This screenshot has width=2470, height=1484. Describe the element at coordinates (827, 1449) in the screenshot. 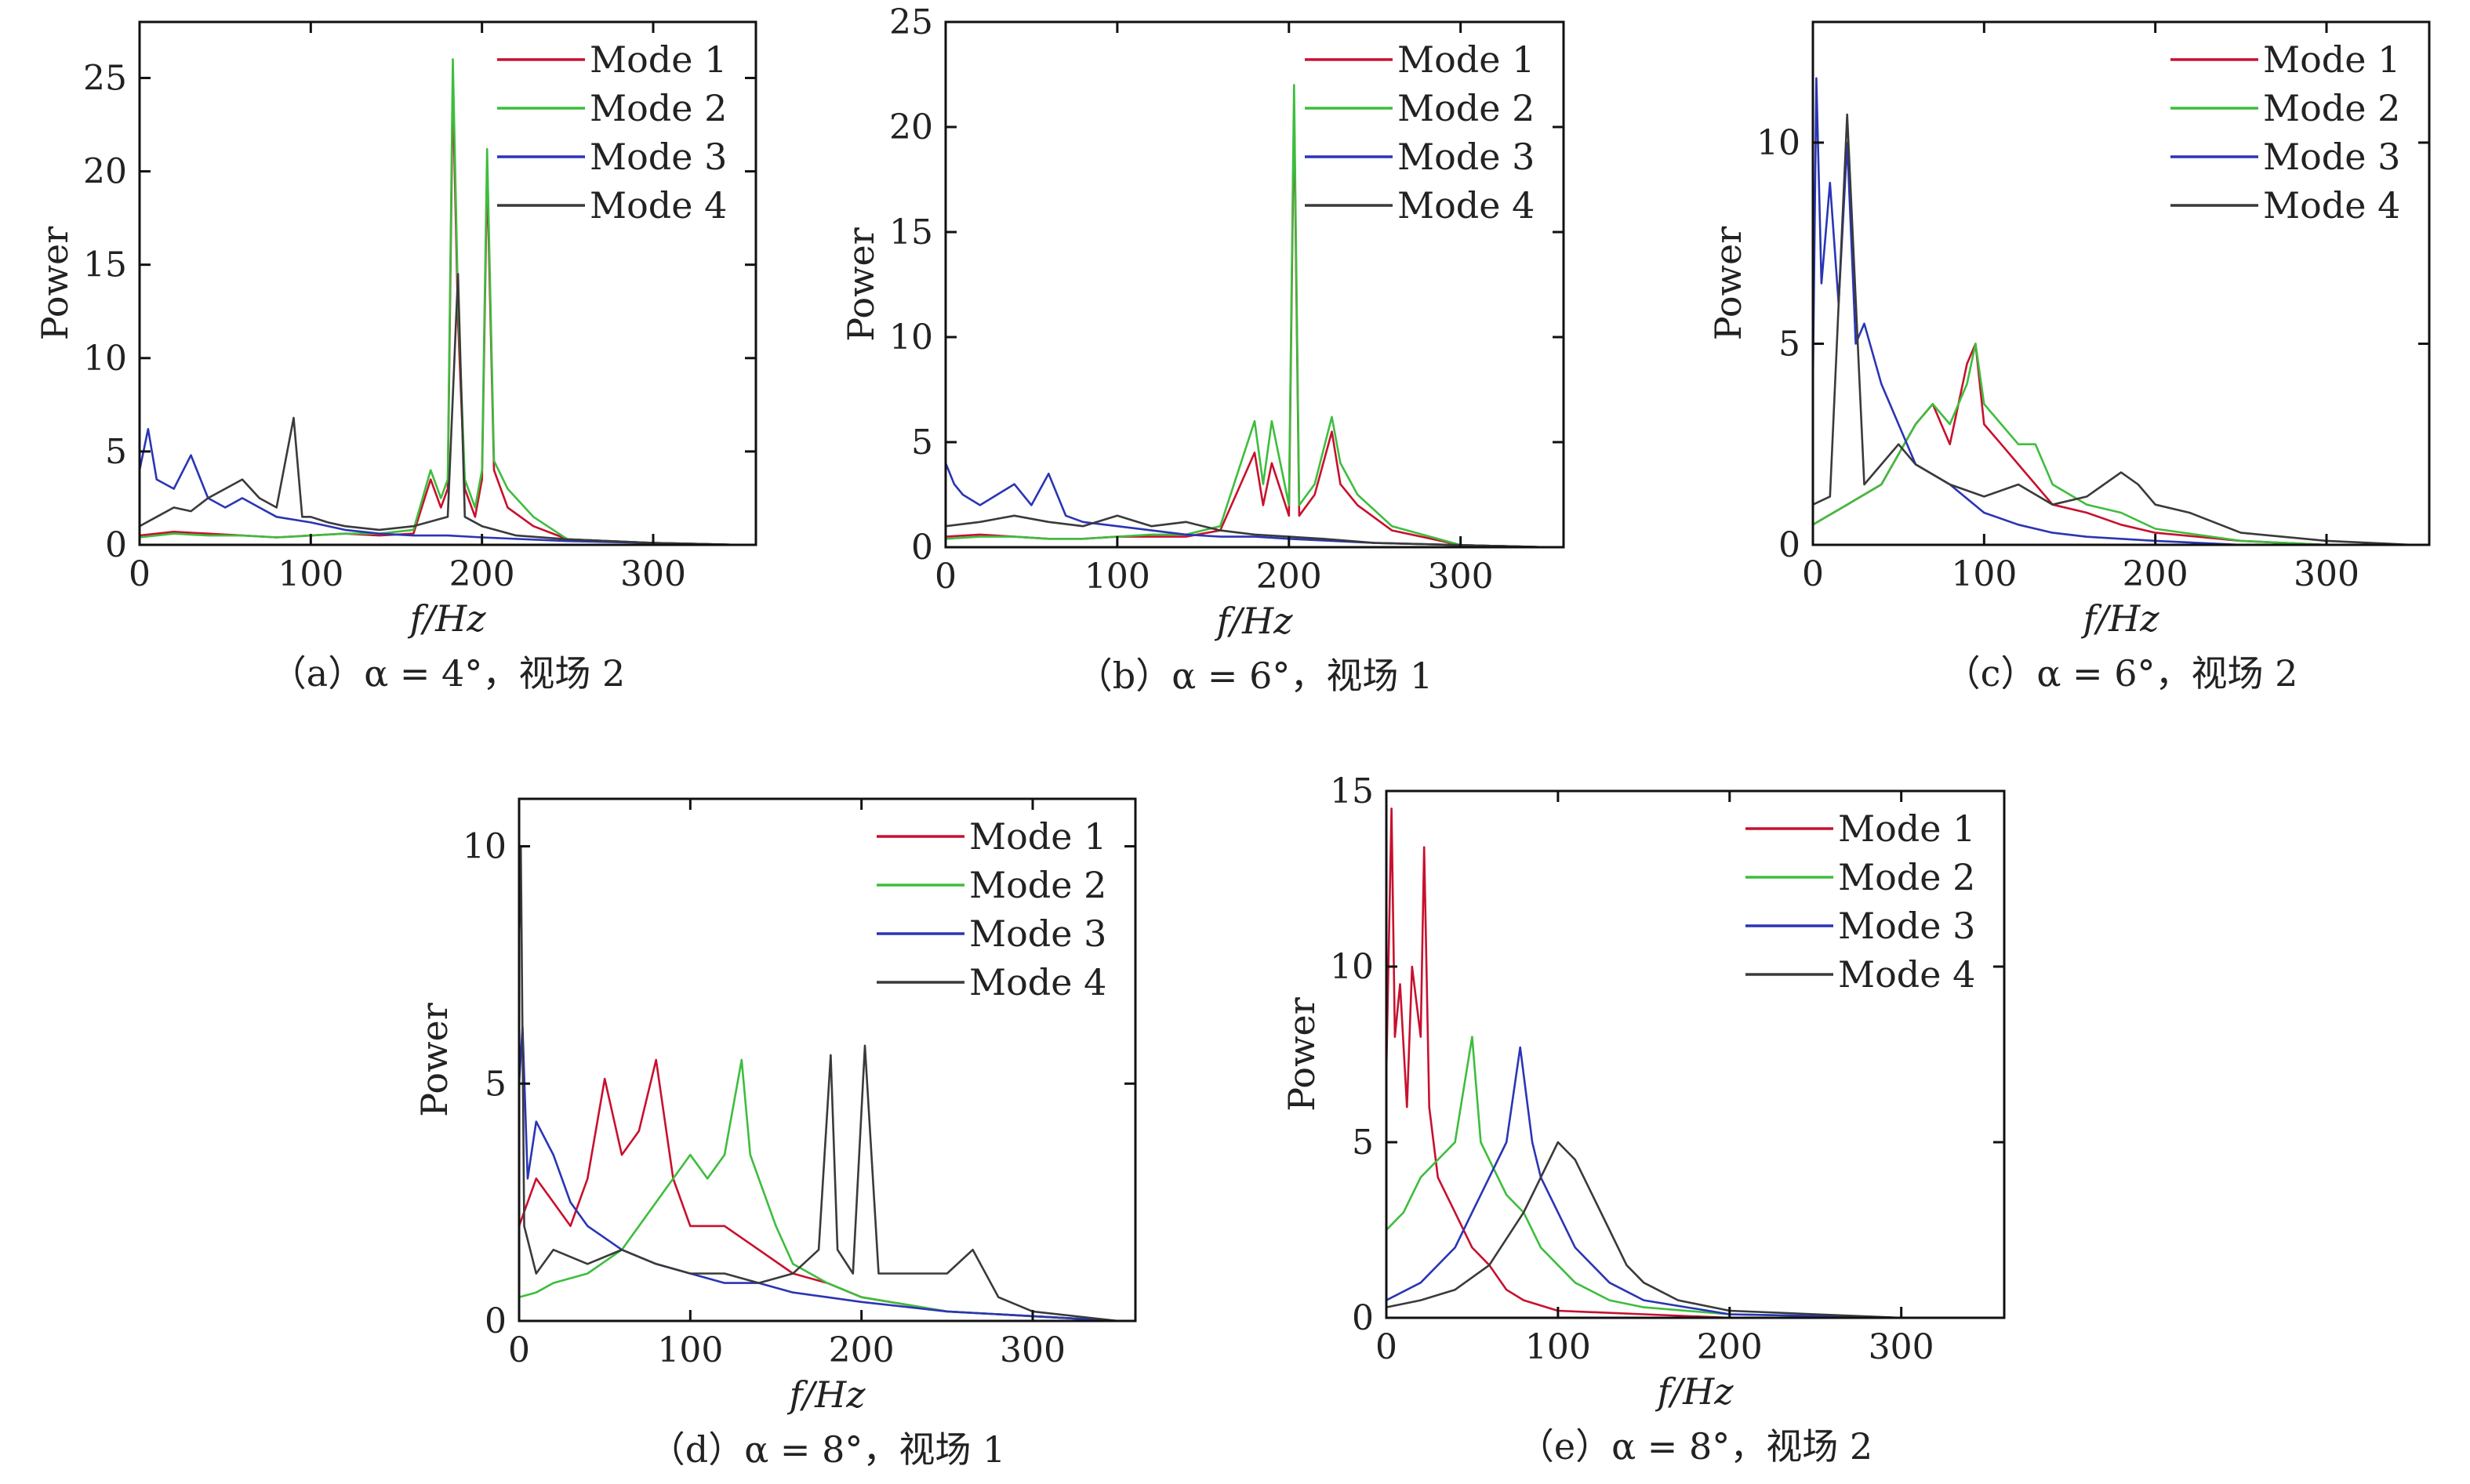

I see `panel-caption: （d）α = 8°，视场 1` at that location.